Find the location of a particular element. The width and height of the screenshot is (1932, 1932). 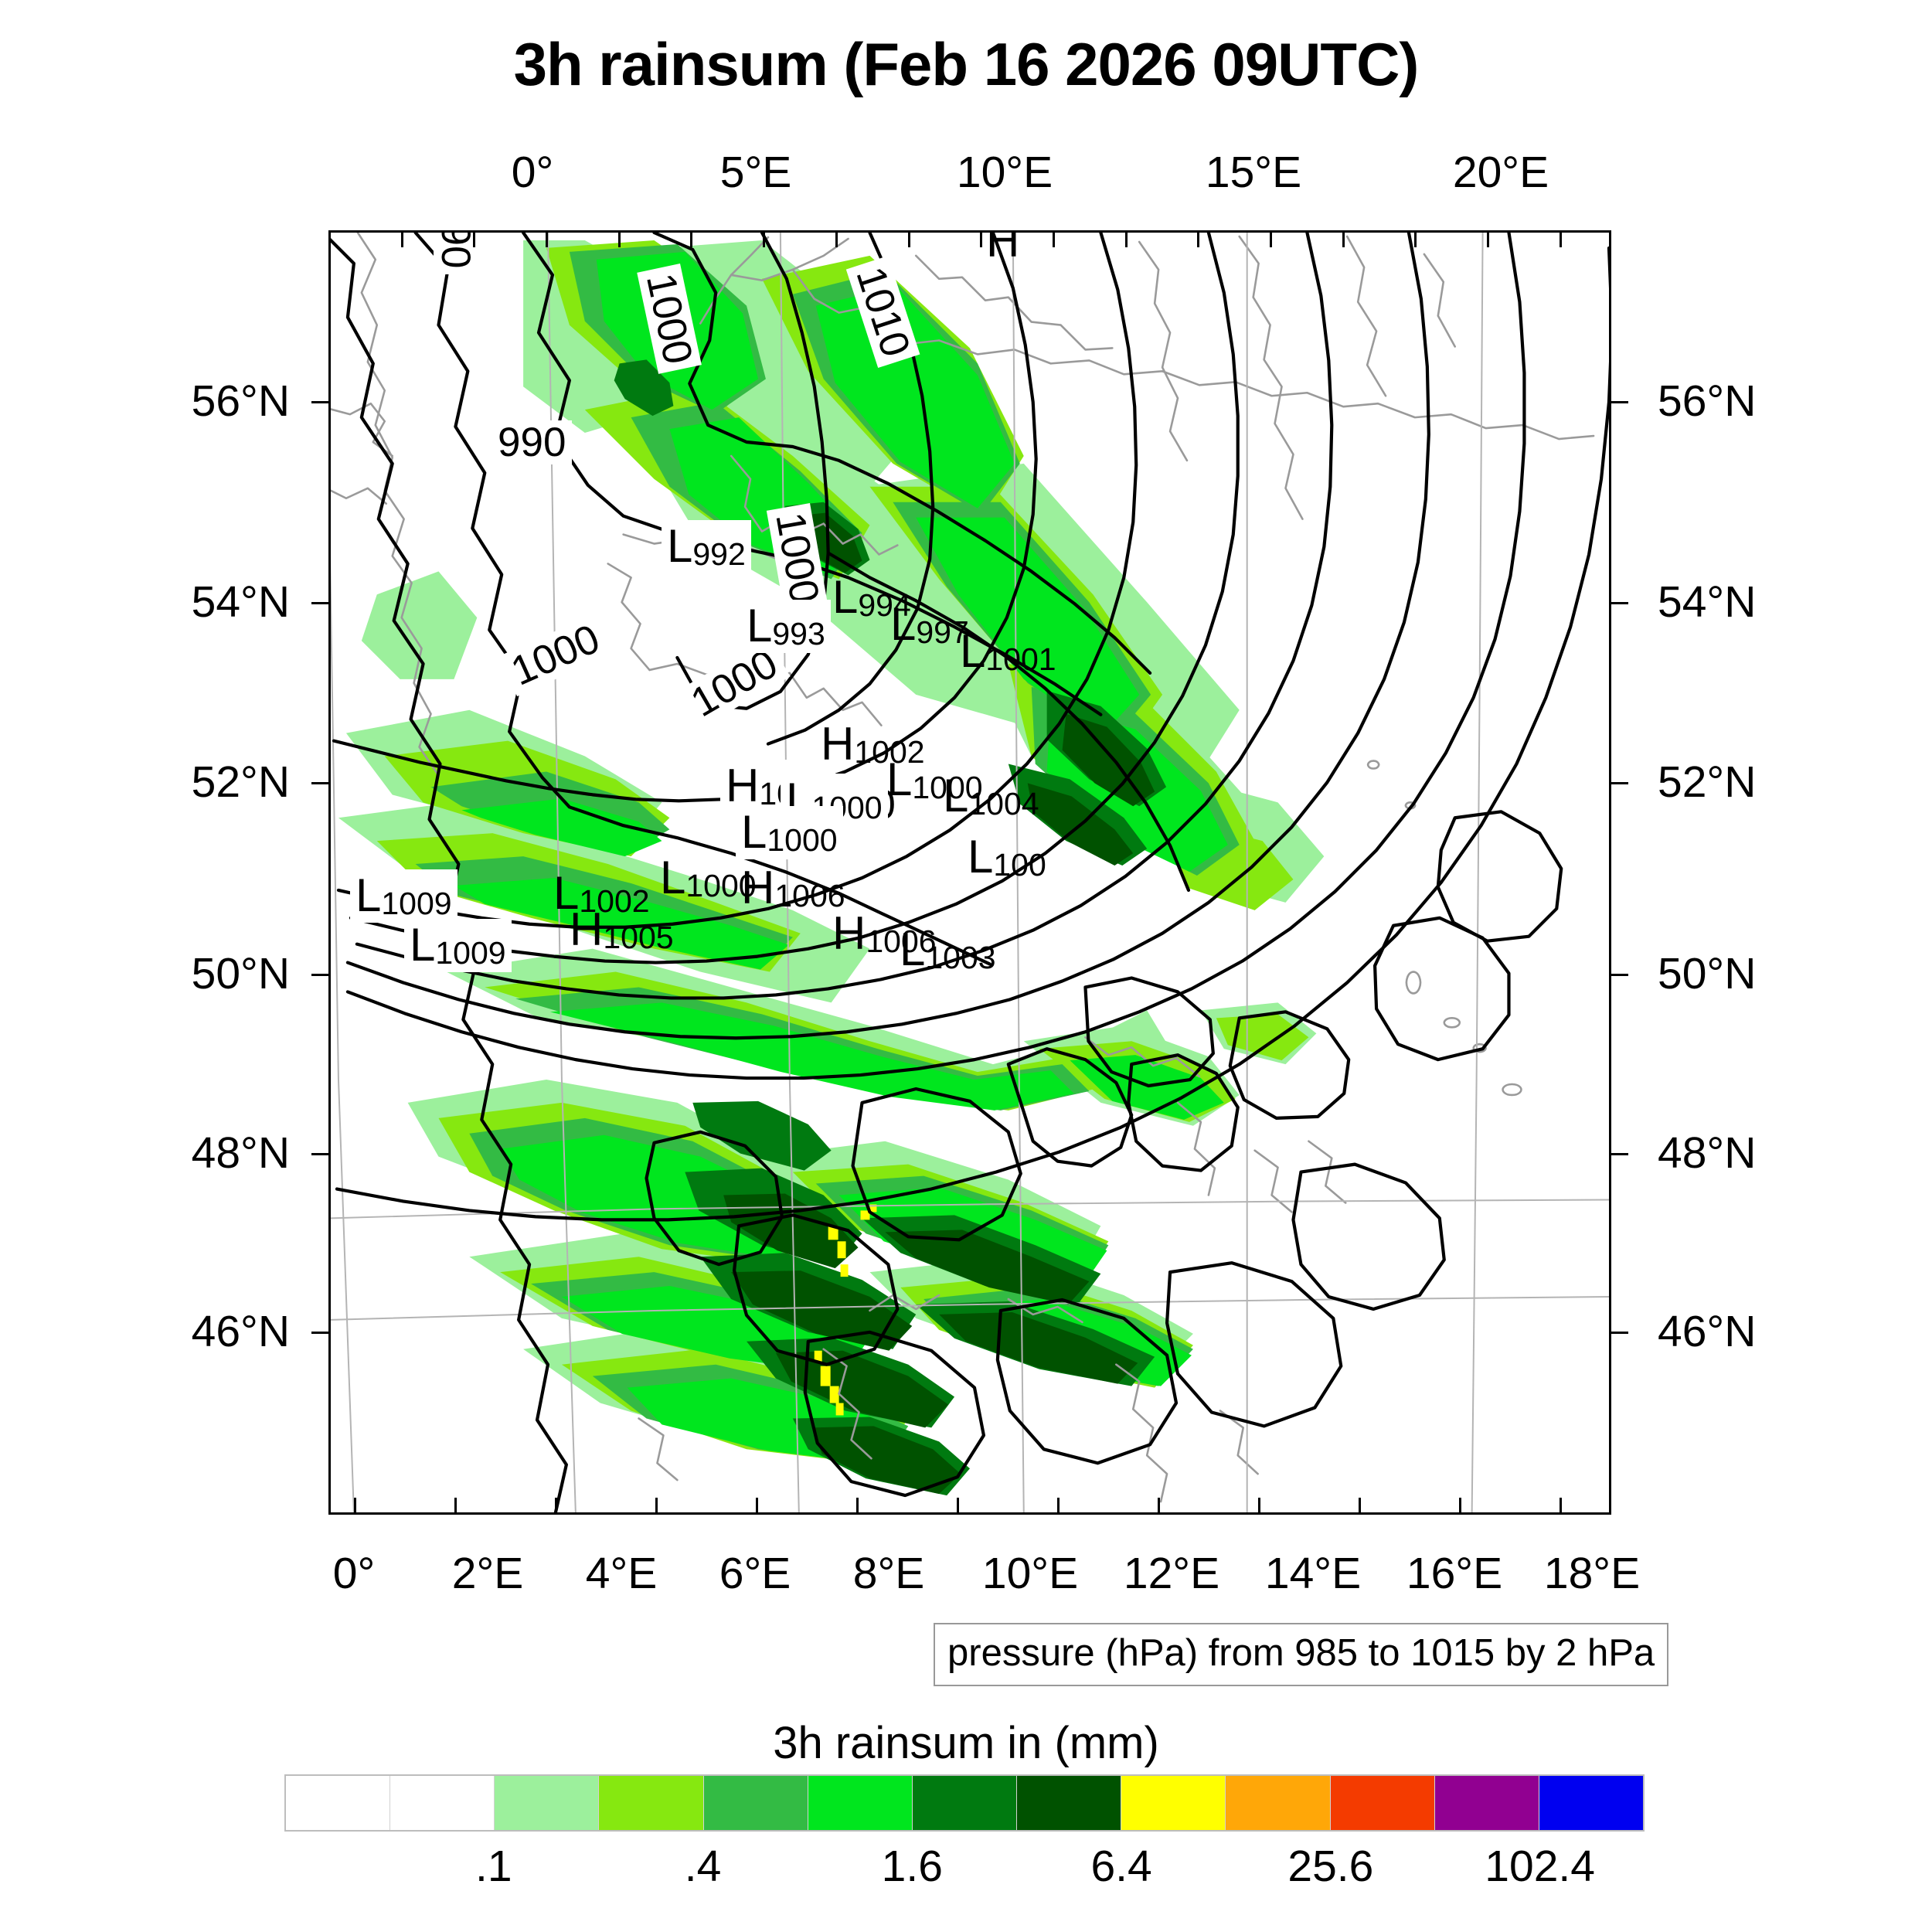

colorbar-tick-label: .4 is located at coordinates (703, 1867).